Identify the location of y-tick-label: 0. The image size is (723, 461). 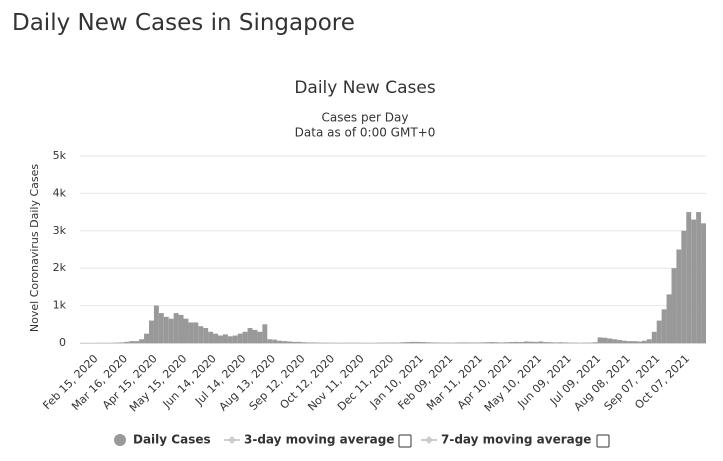
(62, 342).